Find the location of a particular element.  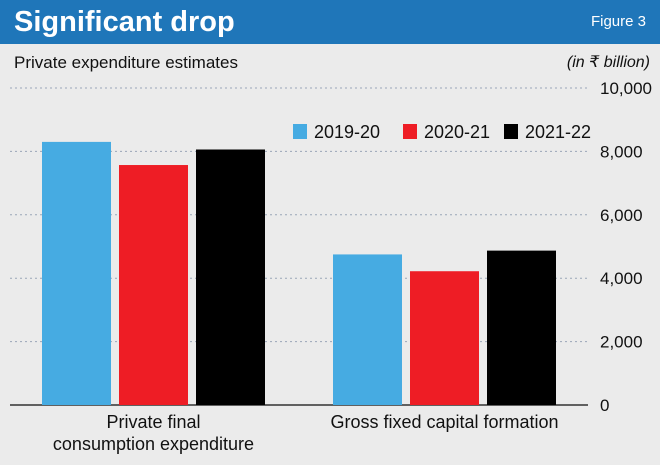

legend-label: 2019-20 is located at coordinates (347, 132).